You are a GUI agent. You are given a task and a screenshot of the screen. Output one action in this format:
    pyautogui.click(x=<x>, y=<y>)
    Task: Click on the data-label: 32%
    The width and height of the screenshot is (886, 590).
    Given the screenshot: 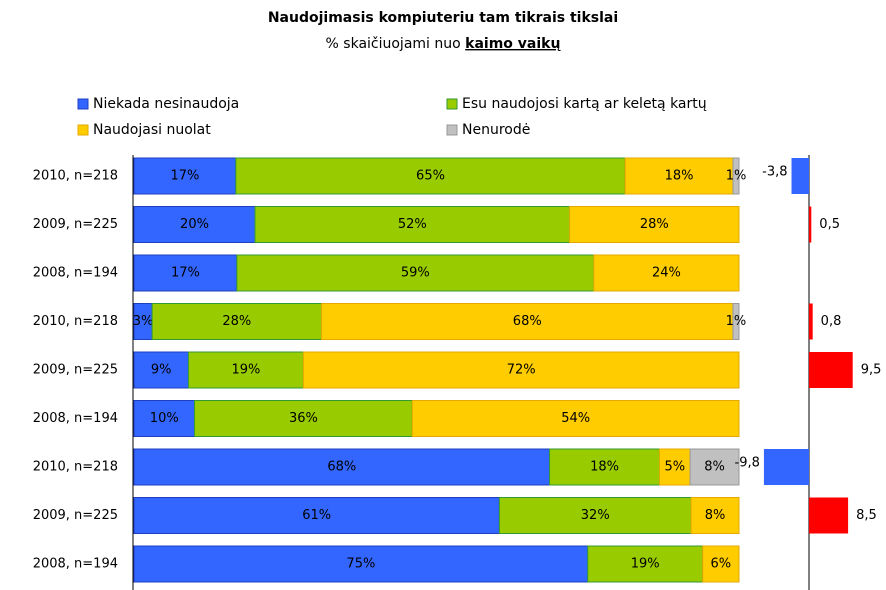 What is the action you would take?
    pyautogui.click(x=595, y=515)
    